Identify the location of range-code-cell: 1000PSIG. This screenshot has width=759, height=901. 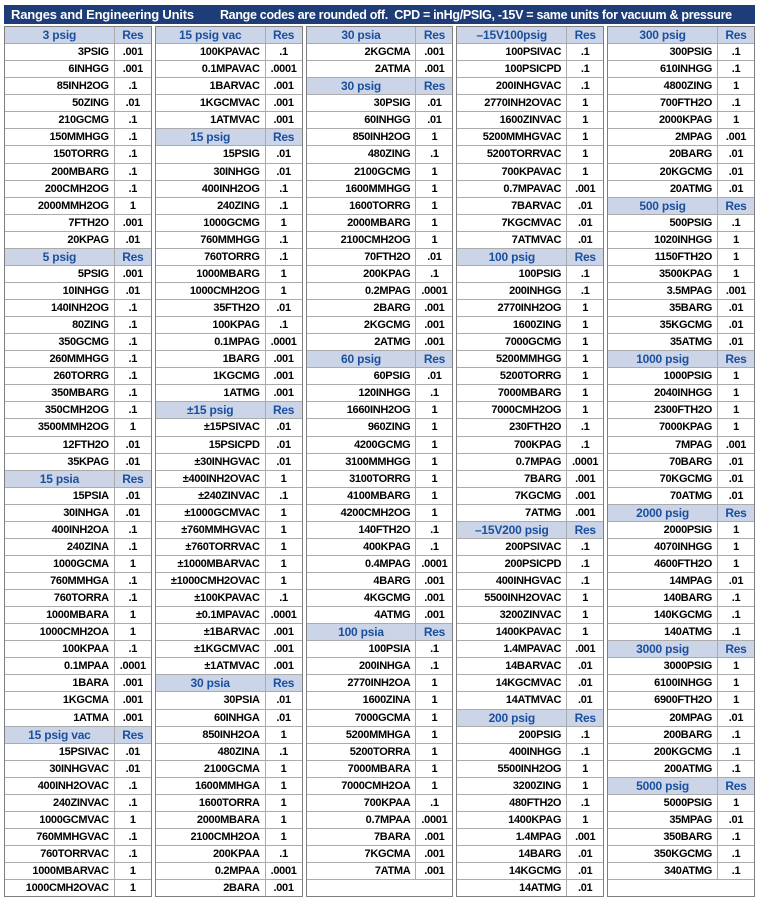
(663, 376).